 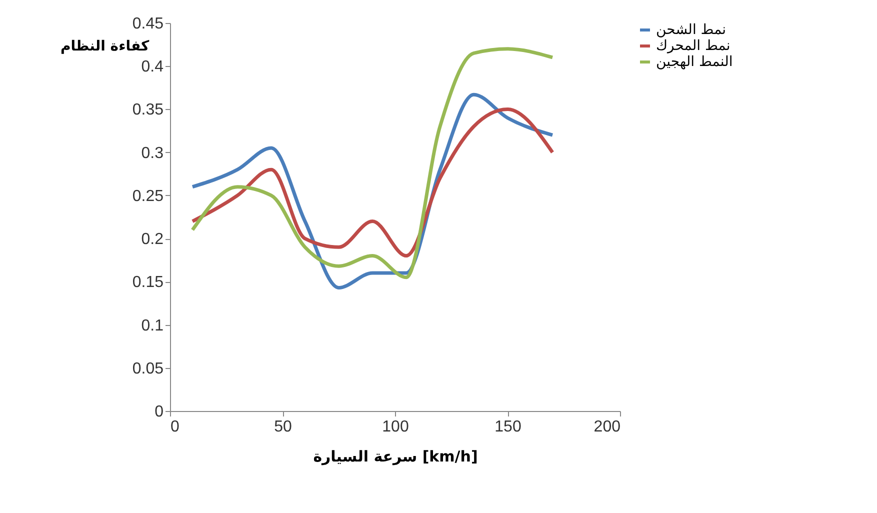 What do you see at coordinates (148, 283) in the screenshot?
I see `y-tick-label: 0.15` at bounding box center [148, 283].